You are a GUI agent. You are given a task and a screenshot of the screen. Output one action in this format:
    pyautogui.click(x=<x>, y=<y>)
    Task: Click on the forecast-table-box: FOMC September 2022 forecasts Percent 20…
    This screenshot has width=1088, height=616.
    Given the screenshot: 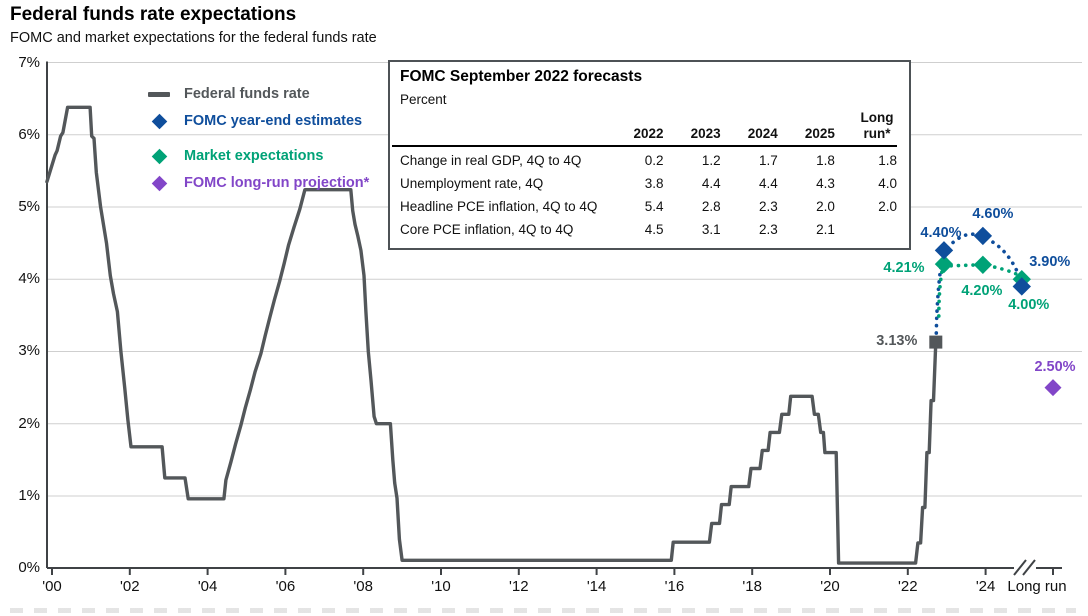 What is the action you would take?
    pyautogui.click(x=649, y=155)
    